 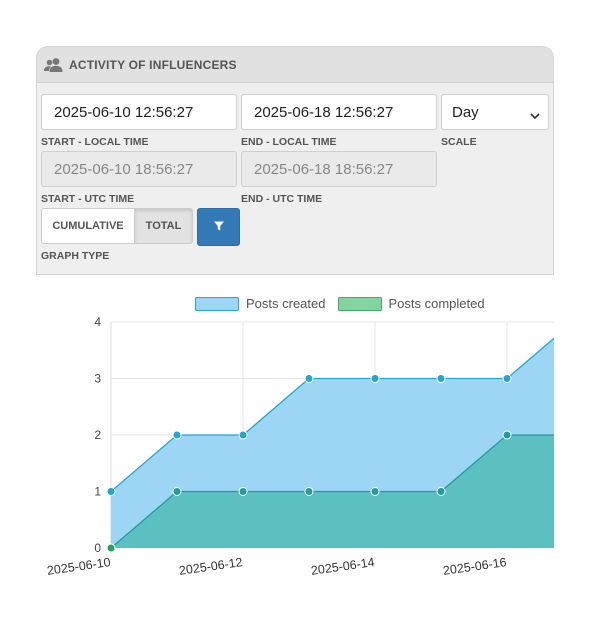 What do you see at coordinates (88, 226) in the screenshot?
I see `cumulative-button: CUMULATIVE` at bounding box center [88, 226].